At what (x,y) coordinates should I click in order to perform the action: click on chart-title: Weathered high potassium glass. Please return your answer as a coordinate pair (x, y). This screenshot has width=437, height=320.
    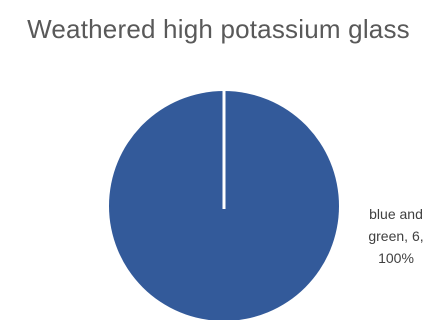
    Looking at the image, I should click on (218, 29).